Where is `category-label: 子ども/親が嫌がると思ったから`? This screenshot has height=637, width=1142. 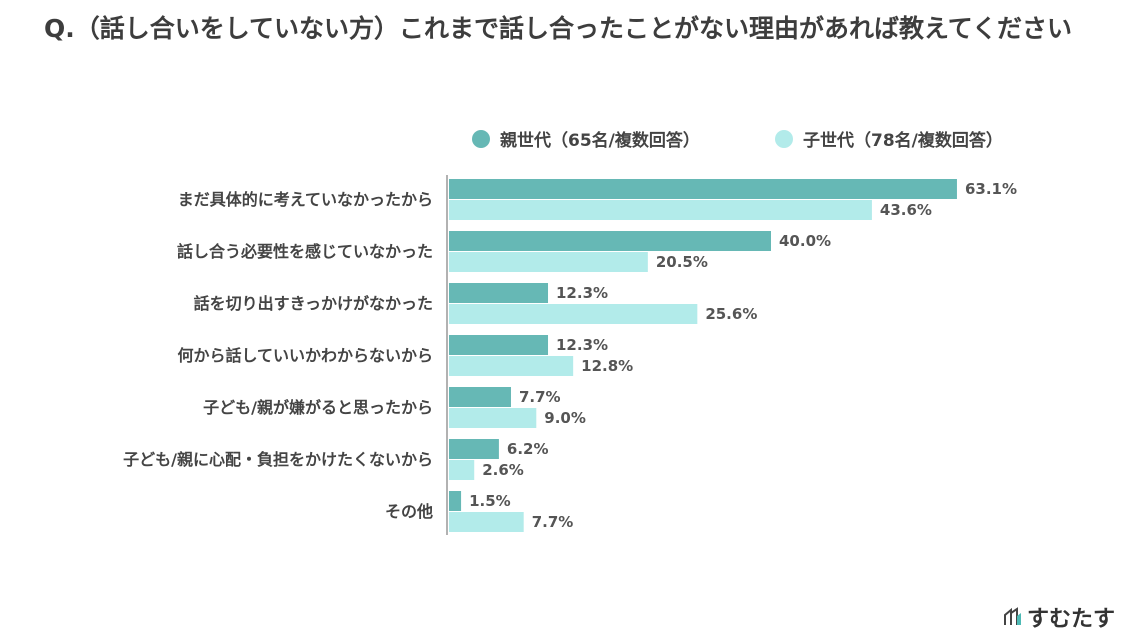 category-label: 子ども/親が嫌がると思ったから is located at coordinates (318, 407).